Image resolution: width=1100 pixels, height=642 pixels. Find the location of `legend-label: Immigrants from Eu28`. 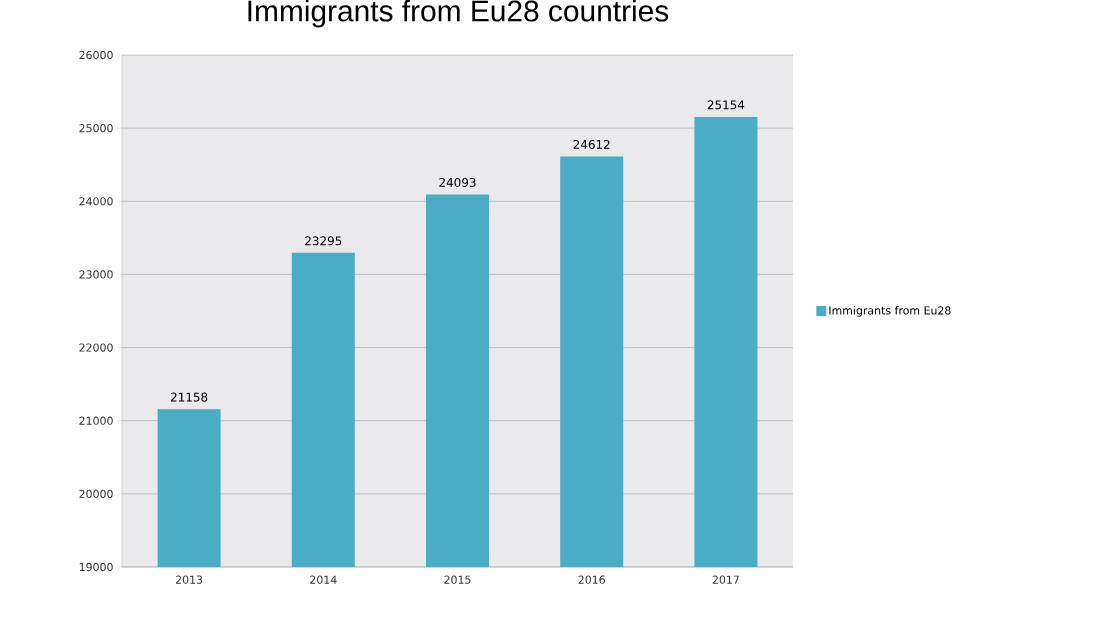

legend-label: Immigrants from Eu28 is located at coordinates (890, 311).